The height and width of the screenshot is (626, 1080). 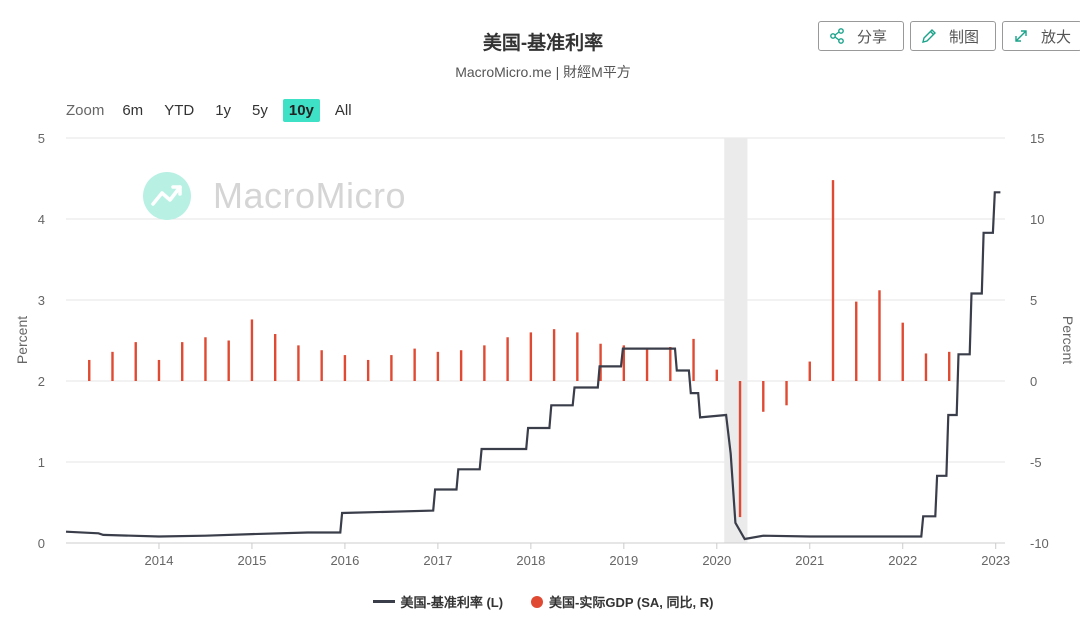 What do you see at coordinates (159, 560) in the screenshot?
I see `x-tick-label: 2014` at bounding box center [159, 560].